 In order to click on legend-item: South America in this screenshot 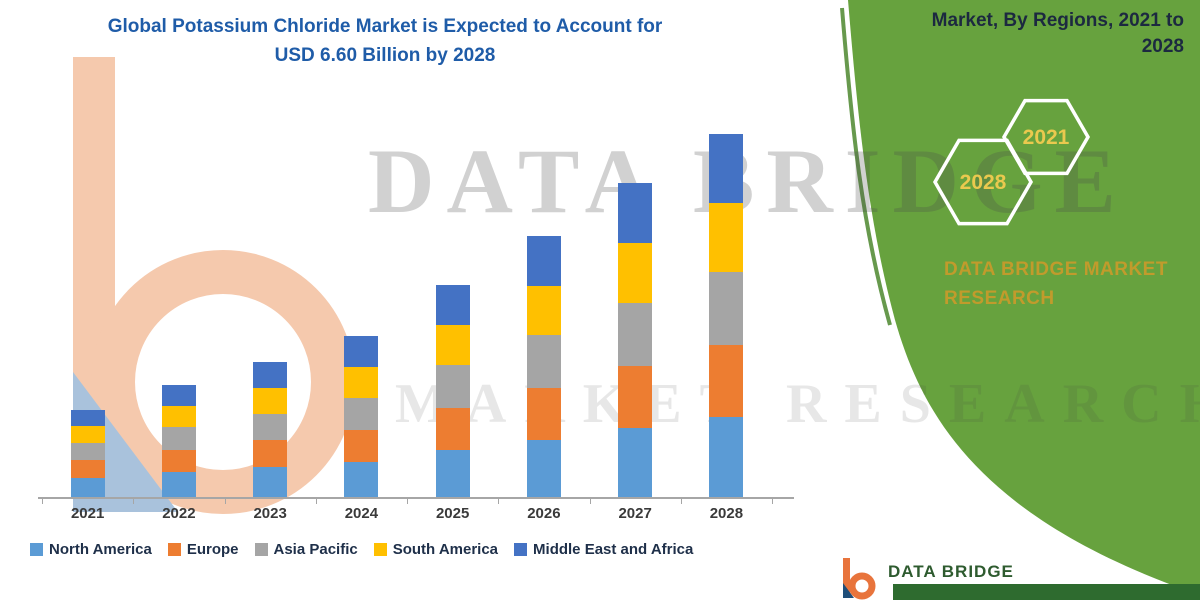, I will do `click(436, 549)`.